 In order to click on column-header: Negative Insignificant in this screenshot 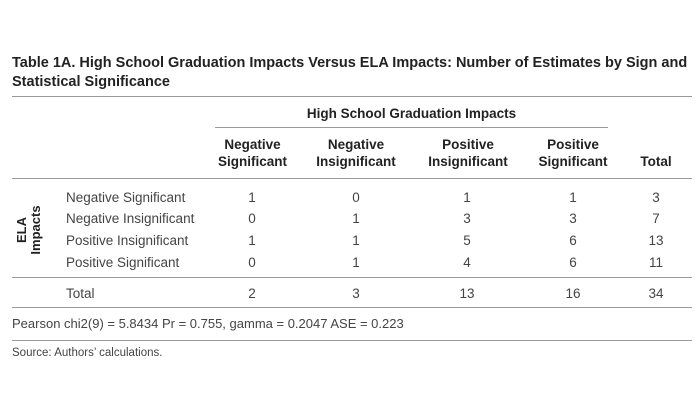, I will do `click(356, 153)`.